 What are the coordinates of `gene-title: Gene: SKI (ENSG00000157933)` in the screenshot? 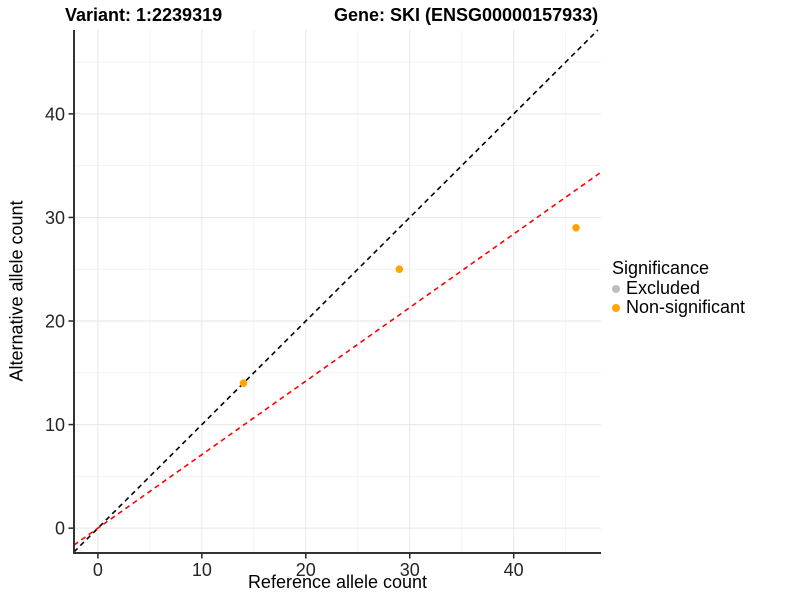 It's located at (466, 15).